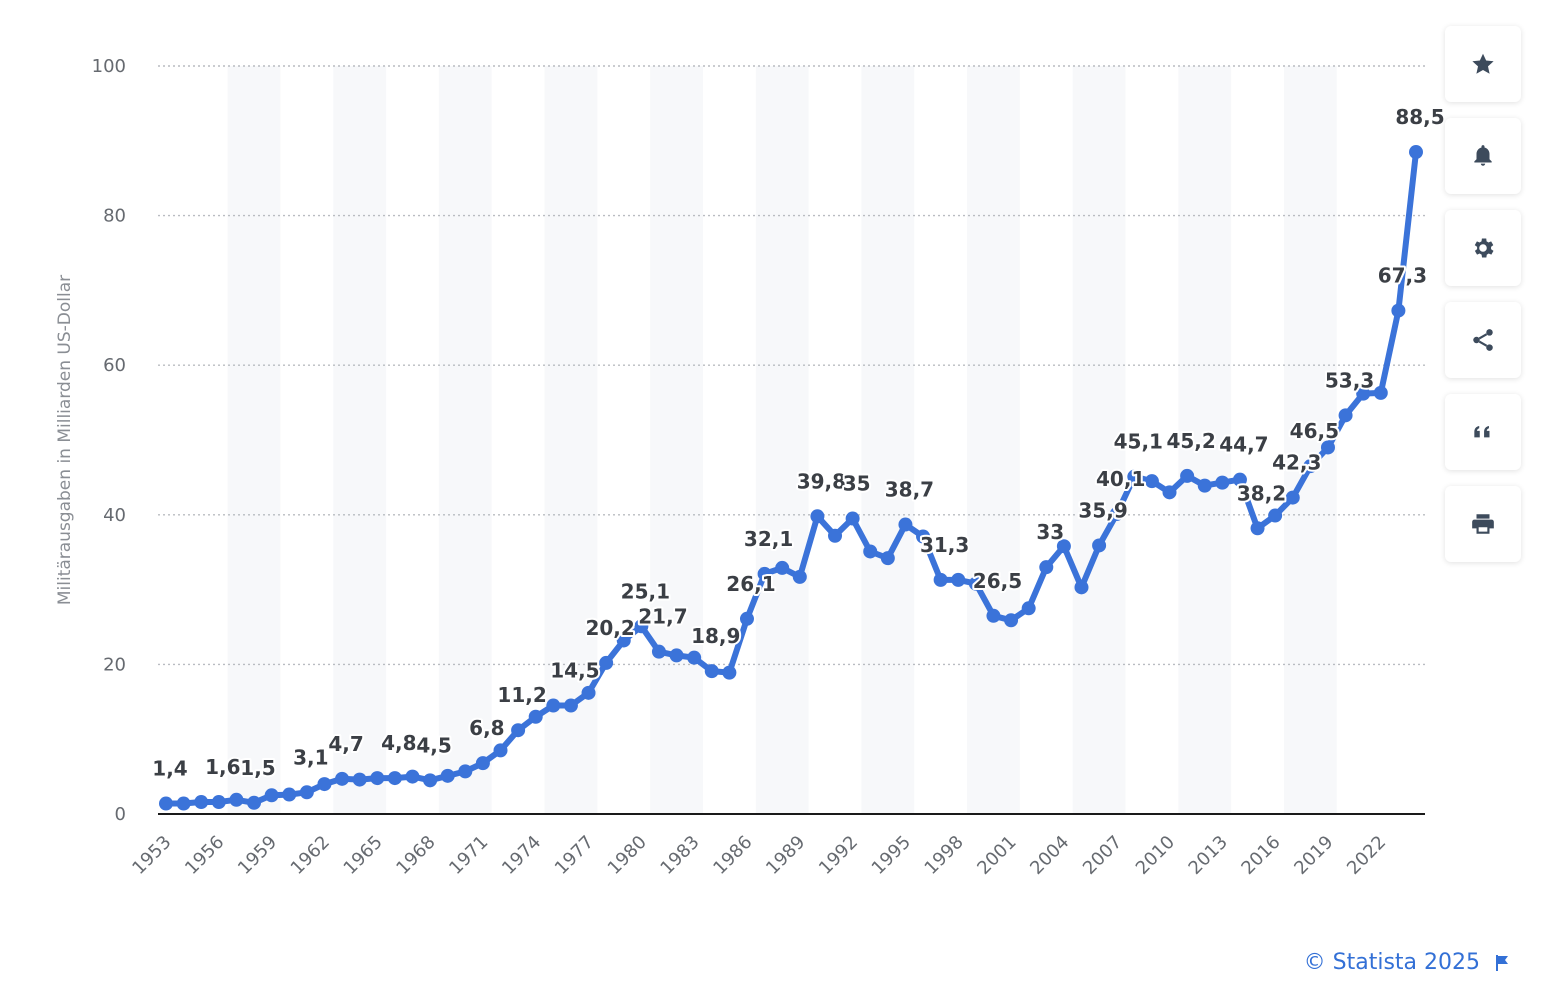  I want to click on data-label: 26,1, so click(750, 584).